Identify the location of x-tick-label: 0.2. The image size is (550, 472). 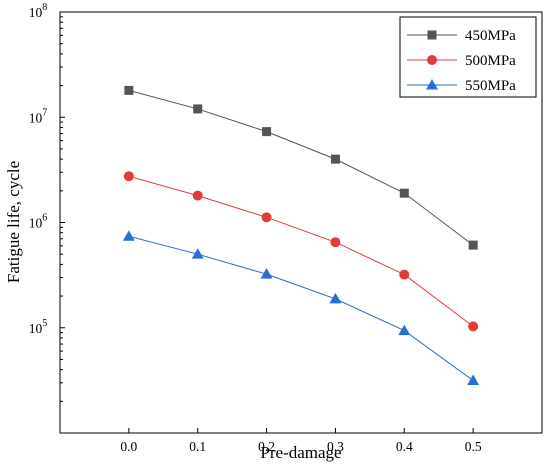
(266, 446).